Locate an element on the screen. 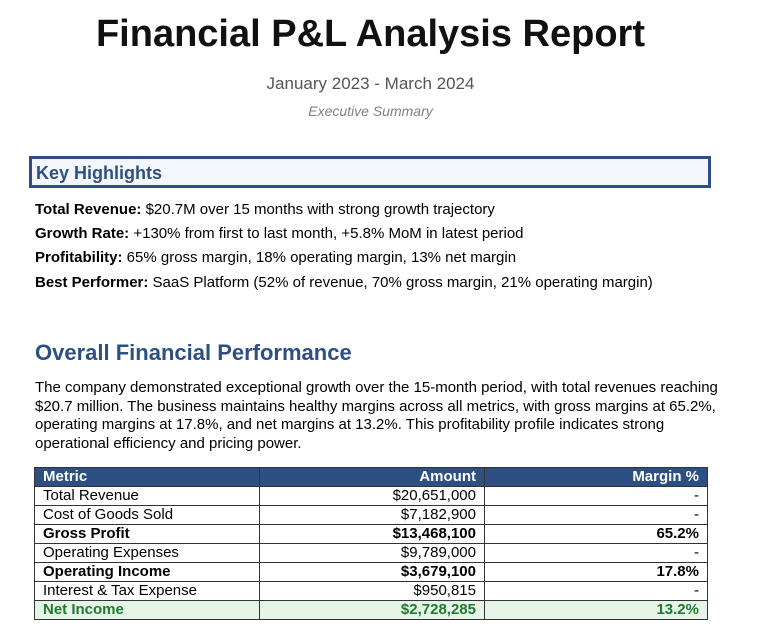  table-row: Total Revenue $20,651,000 - is located at coordinates (371, 496).